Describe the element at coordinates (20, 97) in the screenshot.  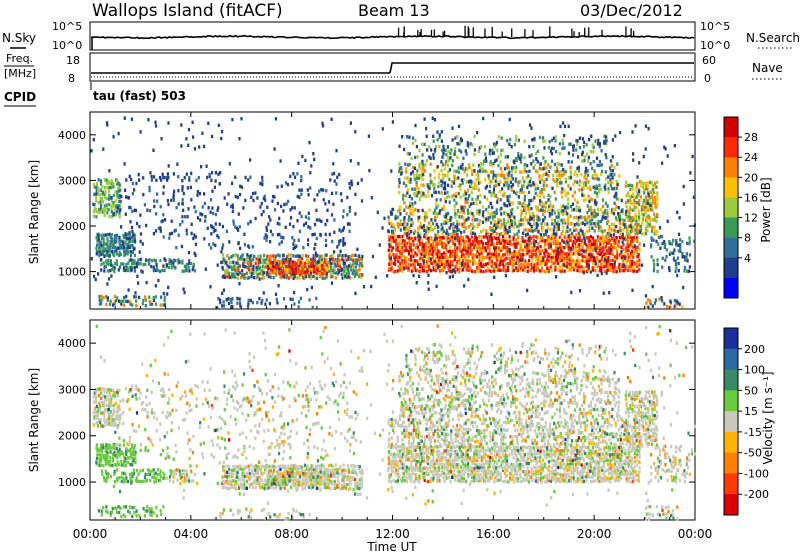
I see `cpid-label: CPID` at that location.